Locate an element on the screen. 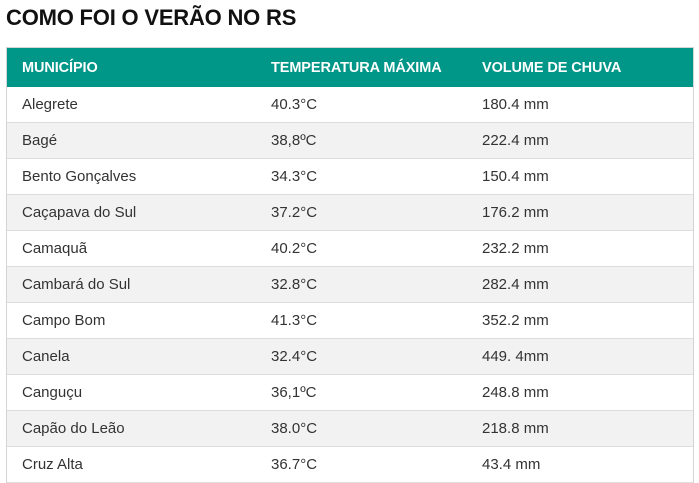 Image resolution: width=699 pixels, height=483 pixels. cell-municipality: Bento Gonçalves is located at coordinates (79, 176).